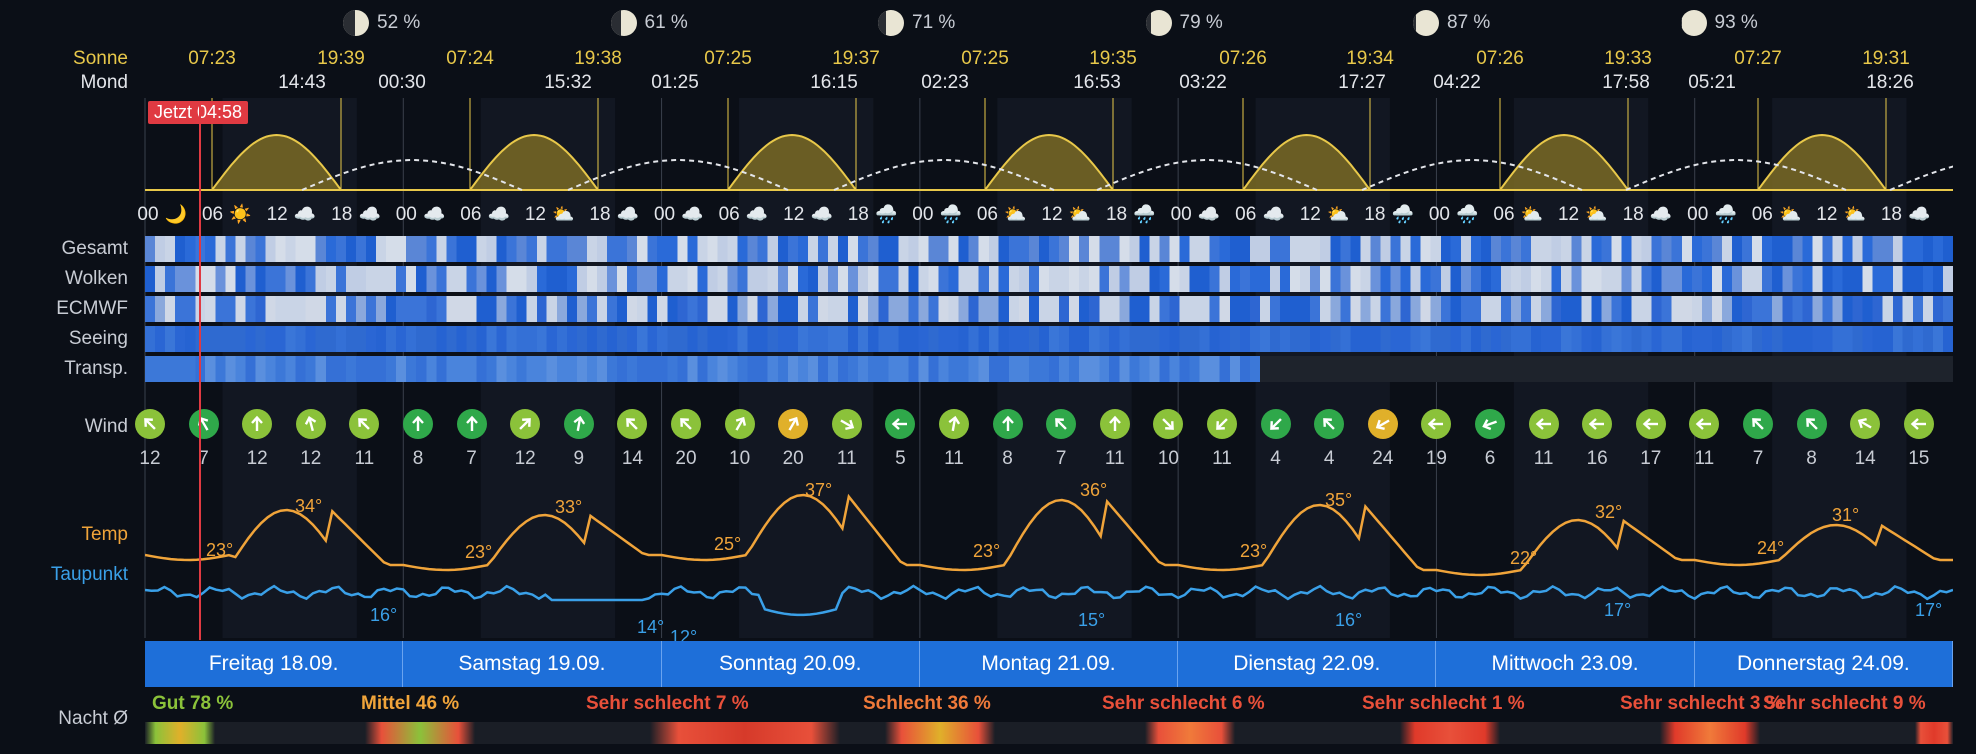 The width and height of the screenshot is (1976, 754). I want to click on sun-time: 19:31, so click(1886, 58).